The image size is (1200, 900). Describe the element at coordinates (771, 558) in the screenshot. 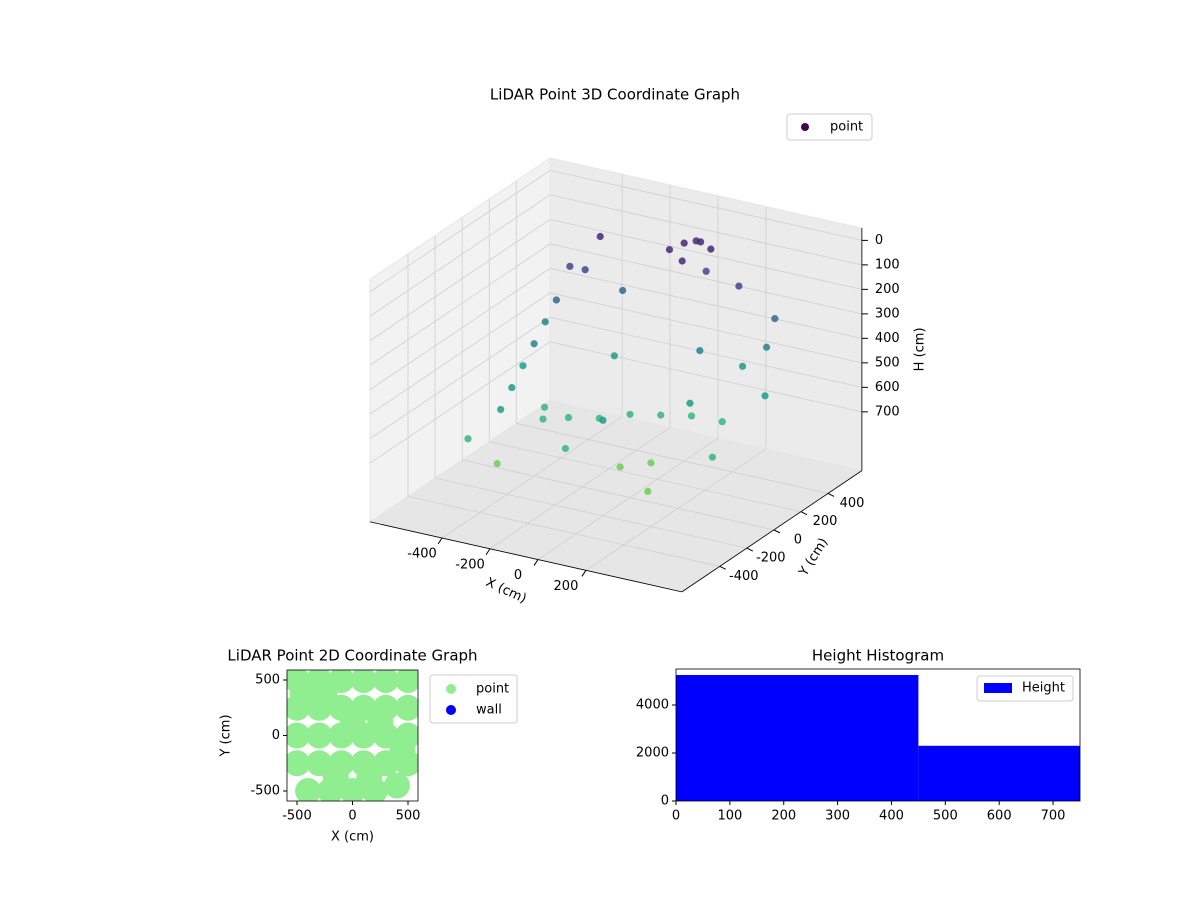

I see `y-tick-label: -200` at that location.